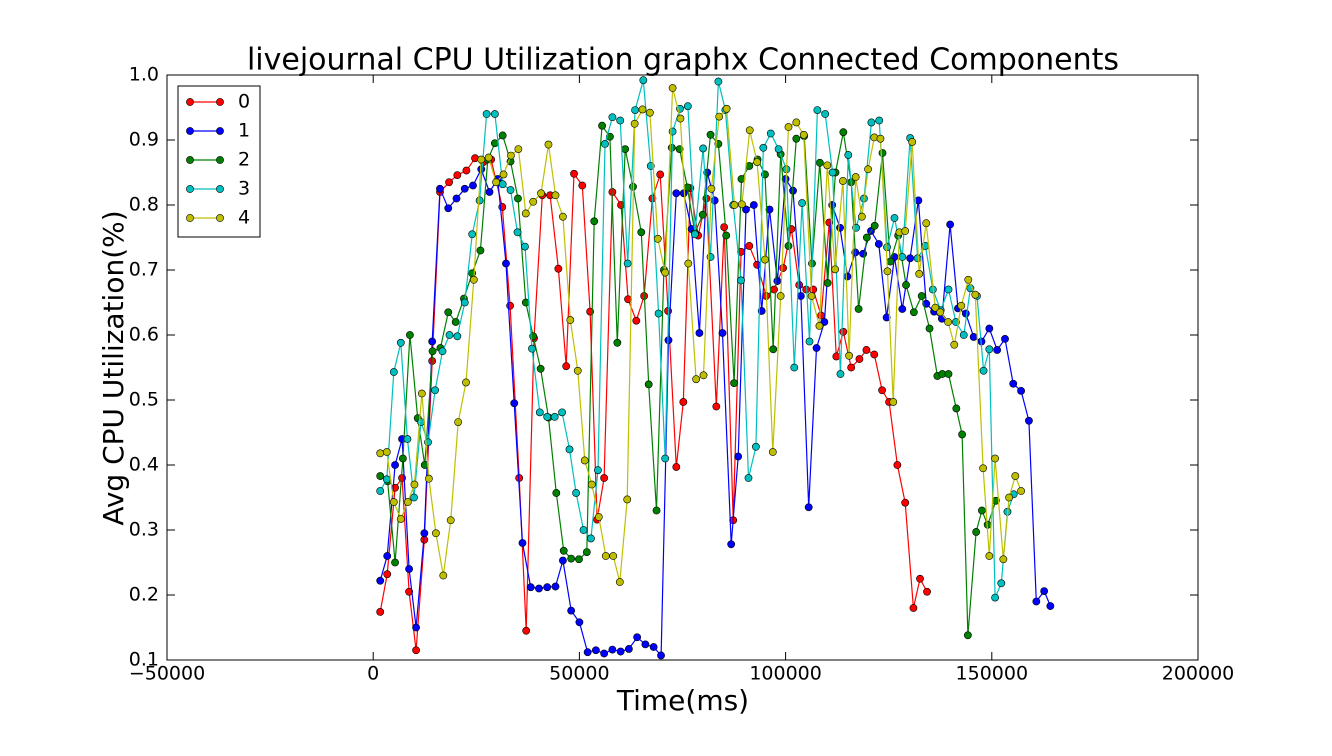  What do you see at coordinates (144, 465) in the screenshot?
I see `y-tick-label: 0.4` at bounding box center [144, 465].